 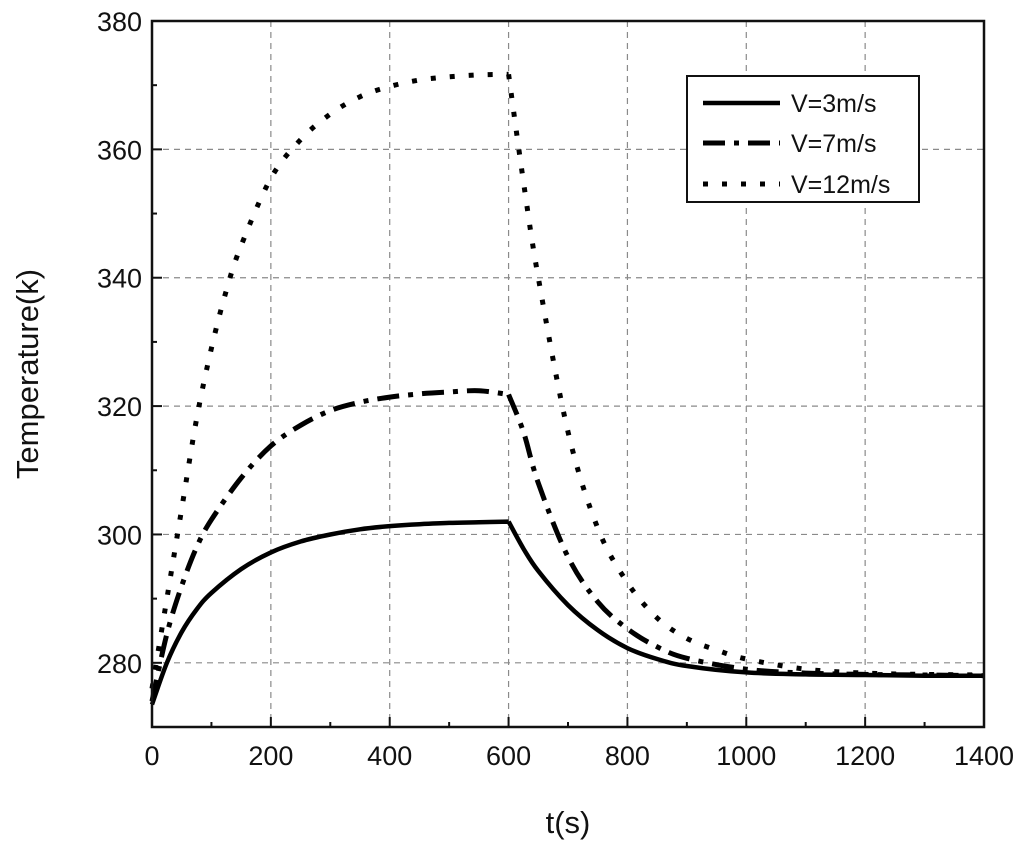 What do you see at coordinates (270, 756) in the screenshot?
I see `x-tick-label: 200` at bounding box center [270, 756].